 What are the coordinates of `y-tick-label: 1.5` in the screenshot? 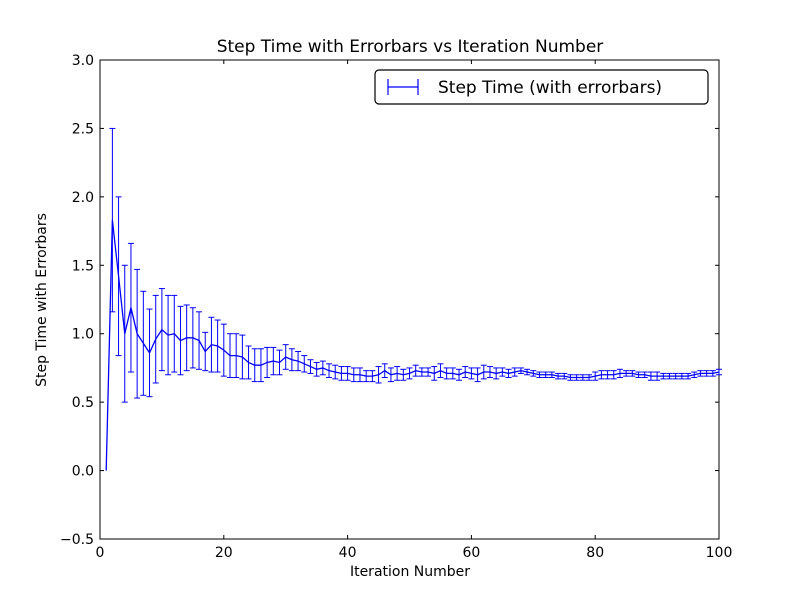 It's located at (83, 266).